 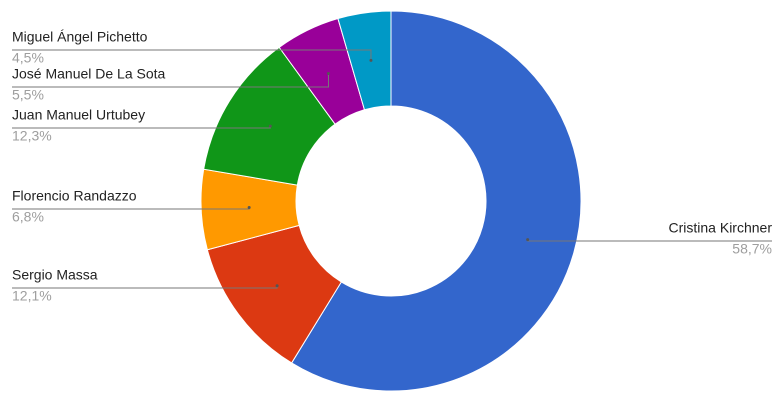 What do you see at coordinates (32, 136) in the screenshot?
I see `slice-value: 12,3%` at bounding box center [32, 136].